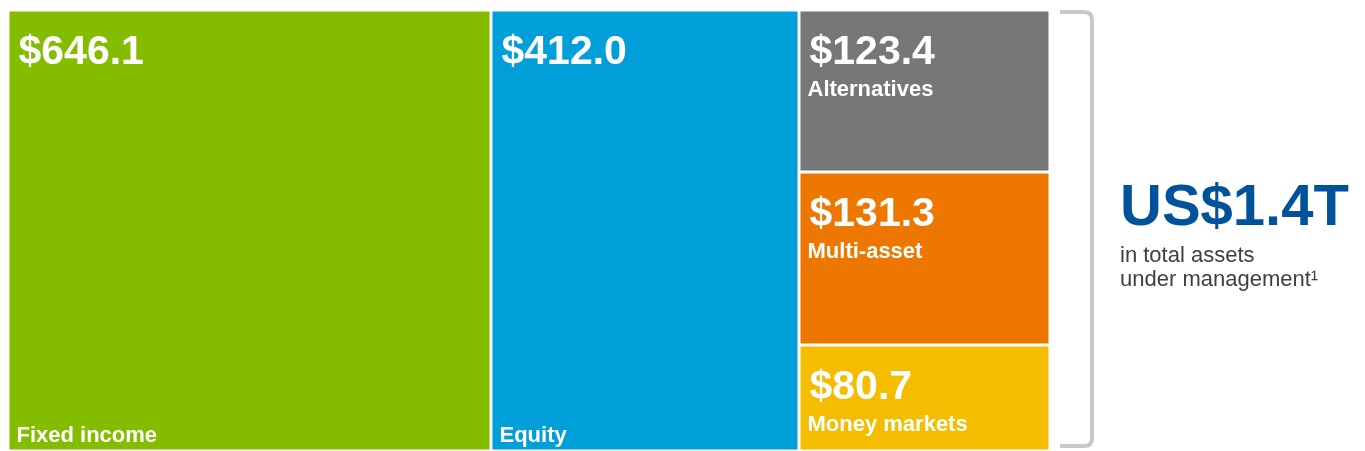 This screenshot has width=1365, height=451. What do you see at coordinates (865, 250) in the screenshot?
I see `category-label: Multi-asset` at bounding box center [865, 250].